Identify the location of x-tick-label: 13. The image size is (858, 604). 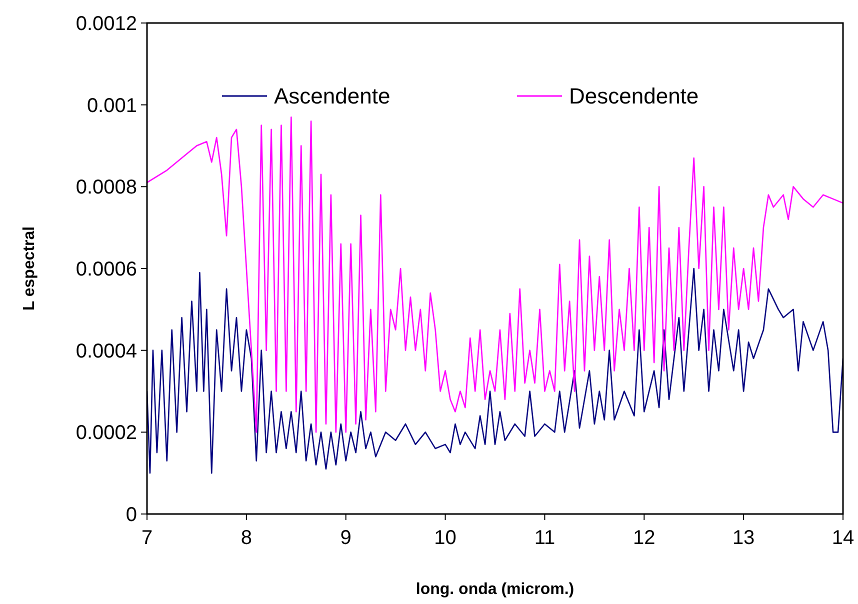
(743, 538).